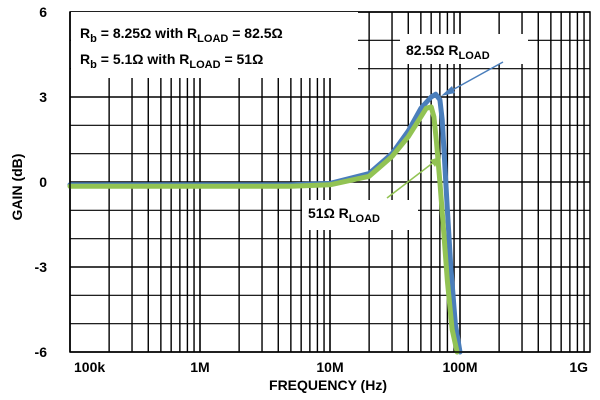  I want to click on x-tick-label: 1M, so click(199, 367).